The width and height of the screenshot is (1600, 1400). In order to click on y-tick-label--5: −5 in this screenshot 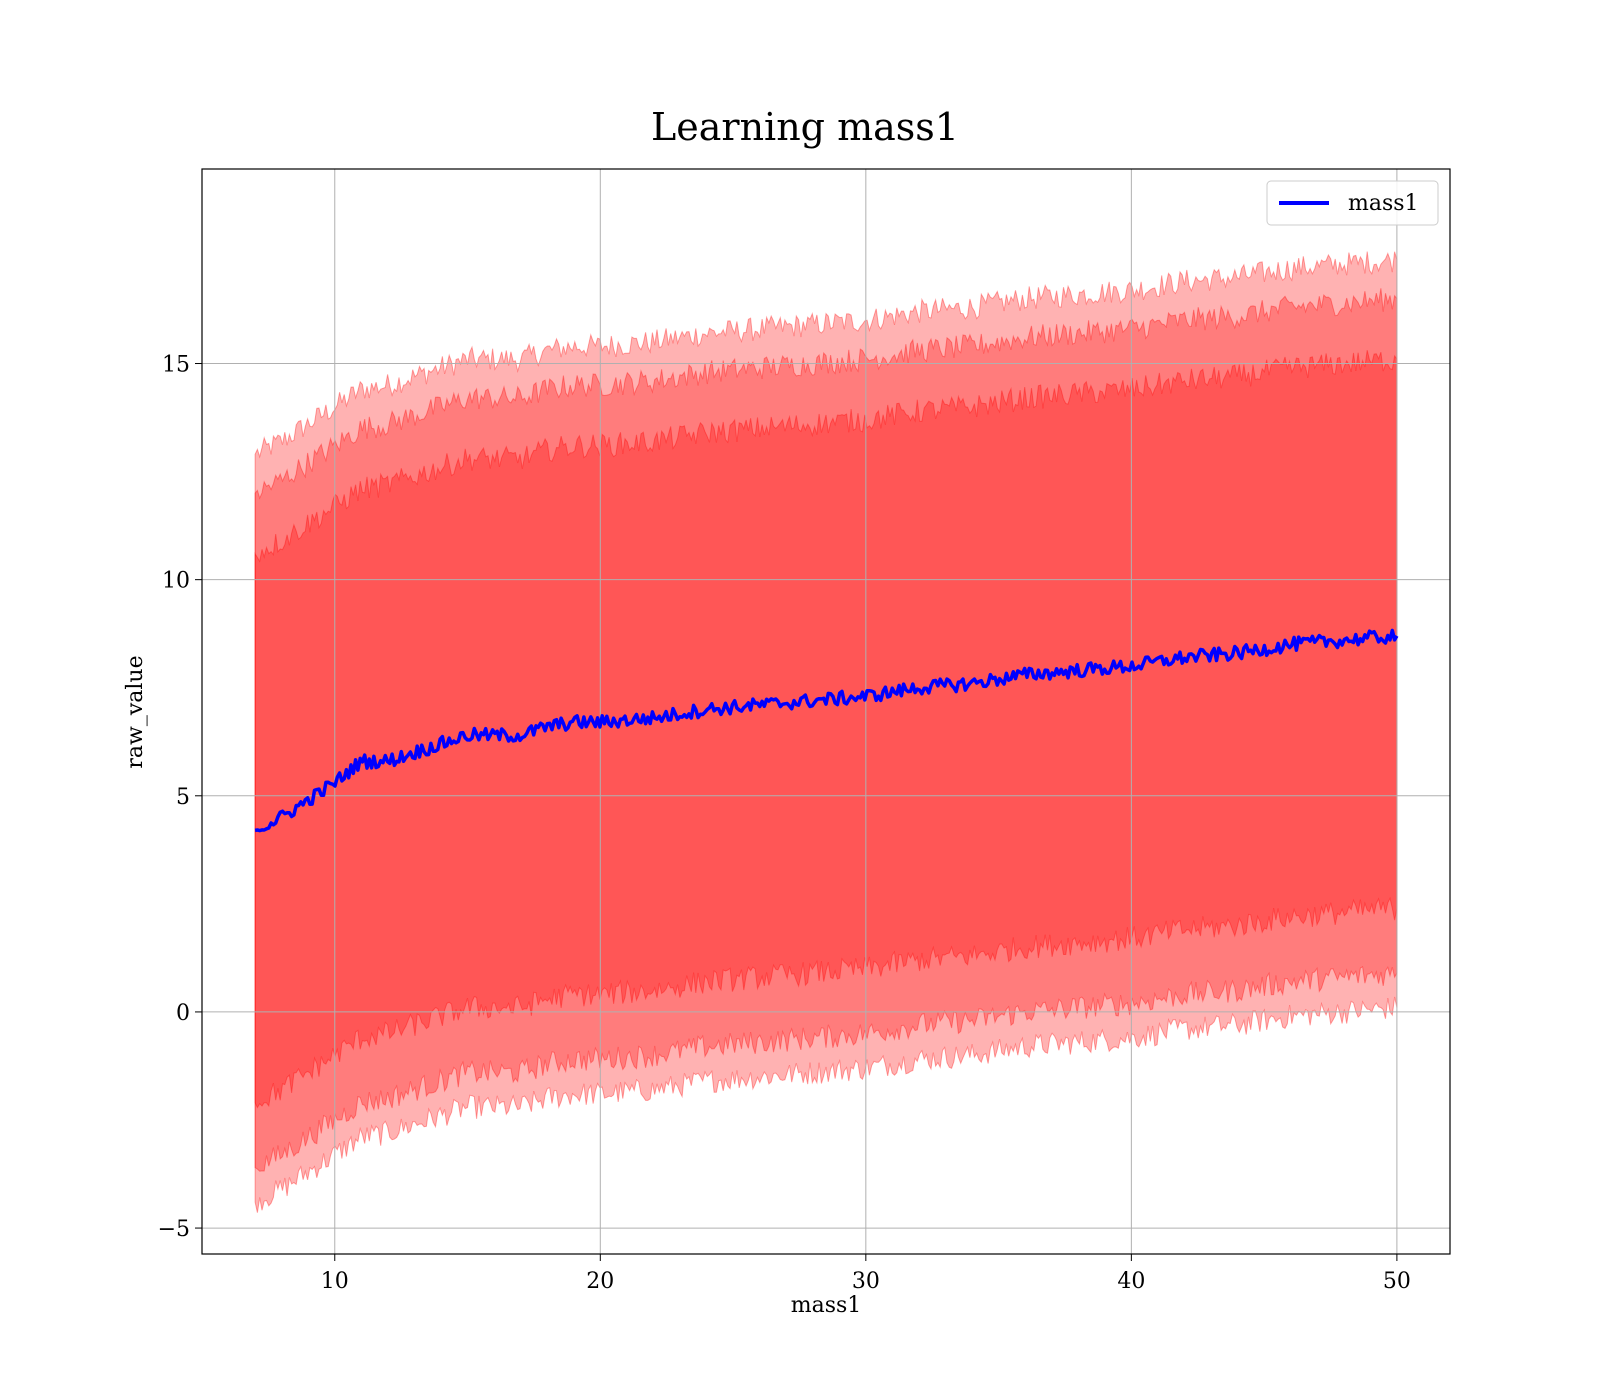, I will do `click(174, 1229)`.